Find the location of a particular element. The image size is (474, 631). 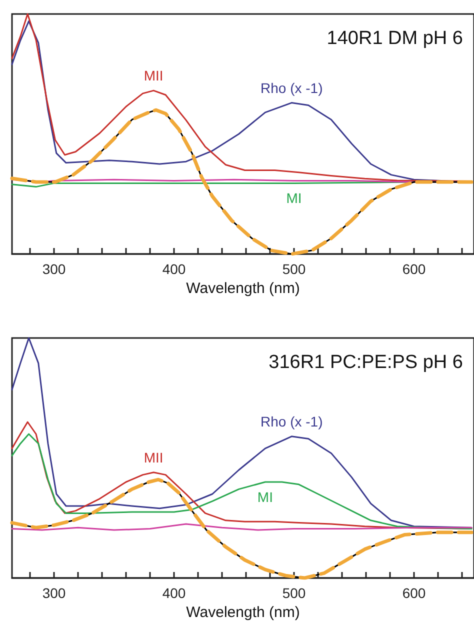

text: 316R1 PC:PE:PS pH 6 is located at coordinates (366, 362).